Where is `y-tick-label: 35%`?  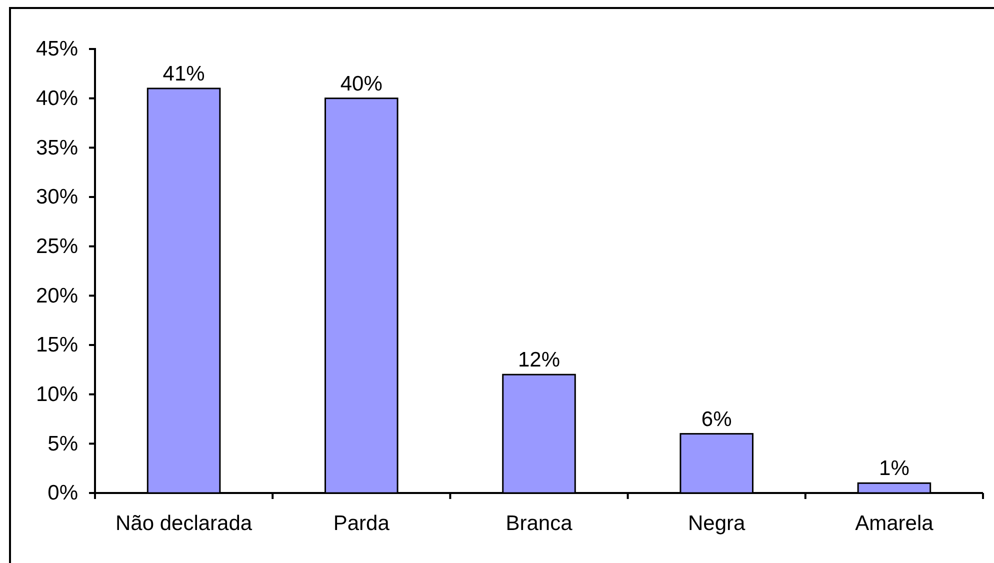
y-tick-label: 35% is located at coordinates (57, 148).